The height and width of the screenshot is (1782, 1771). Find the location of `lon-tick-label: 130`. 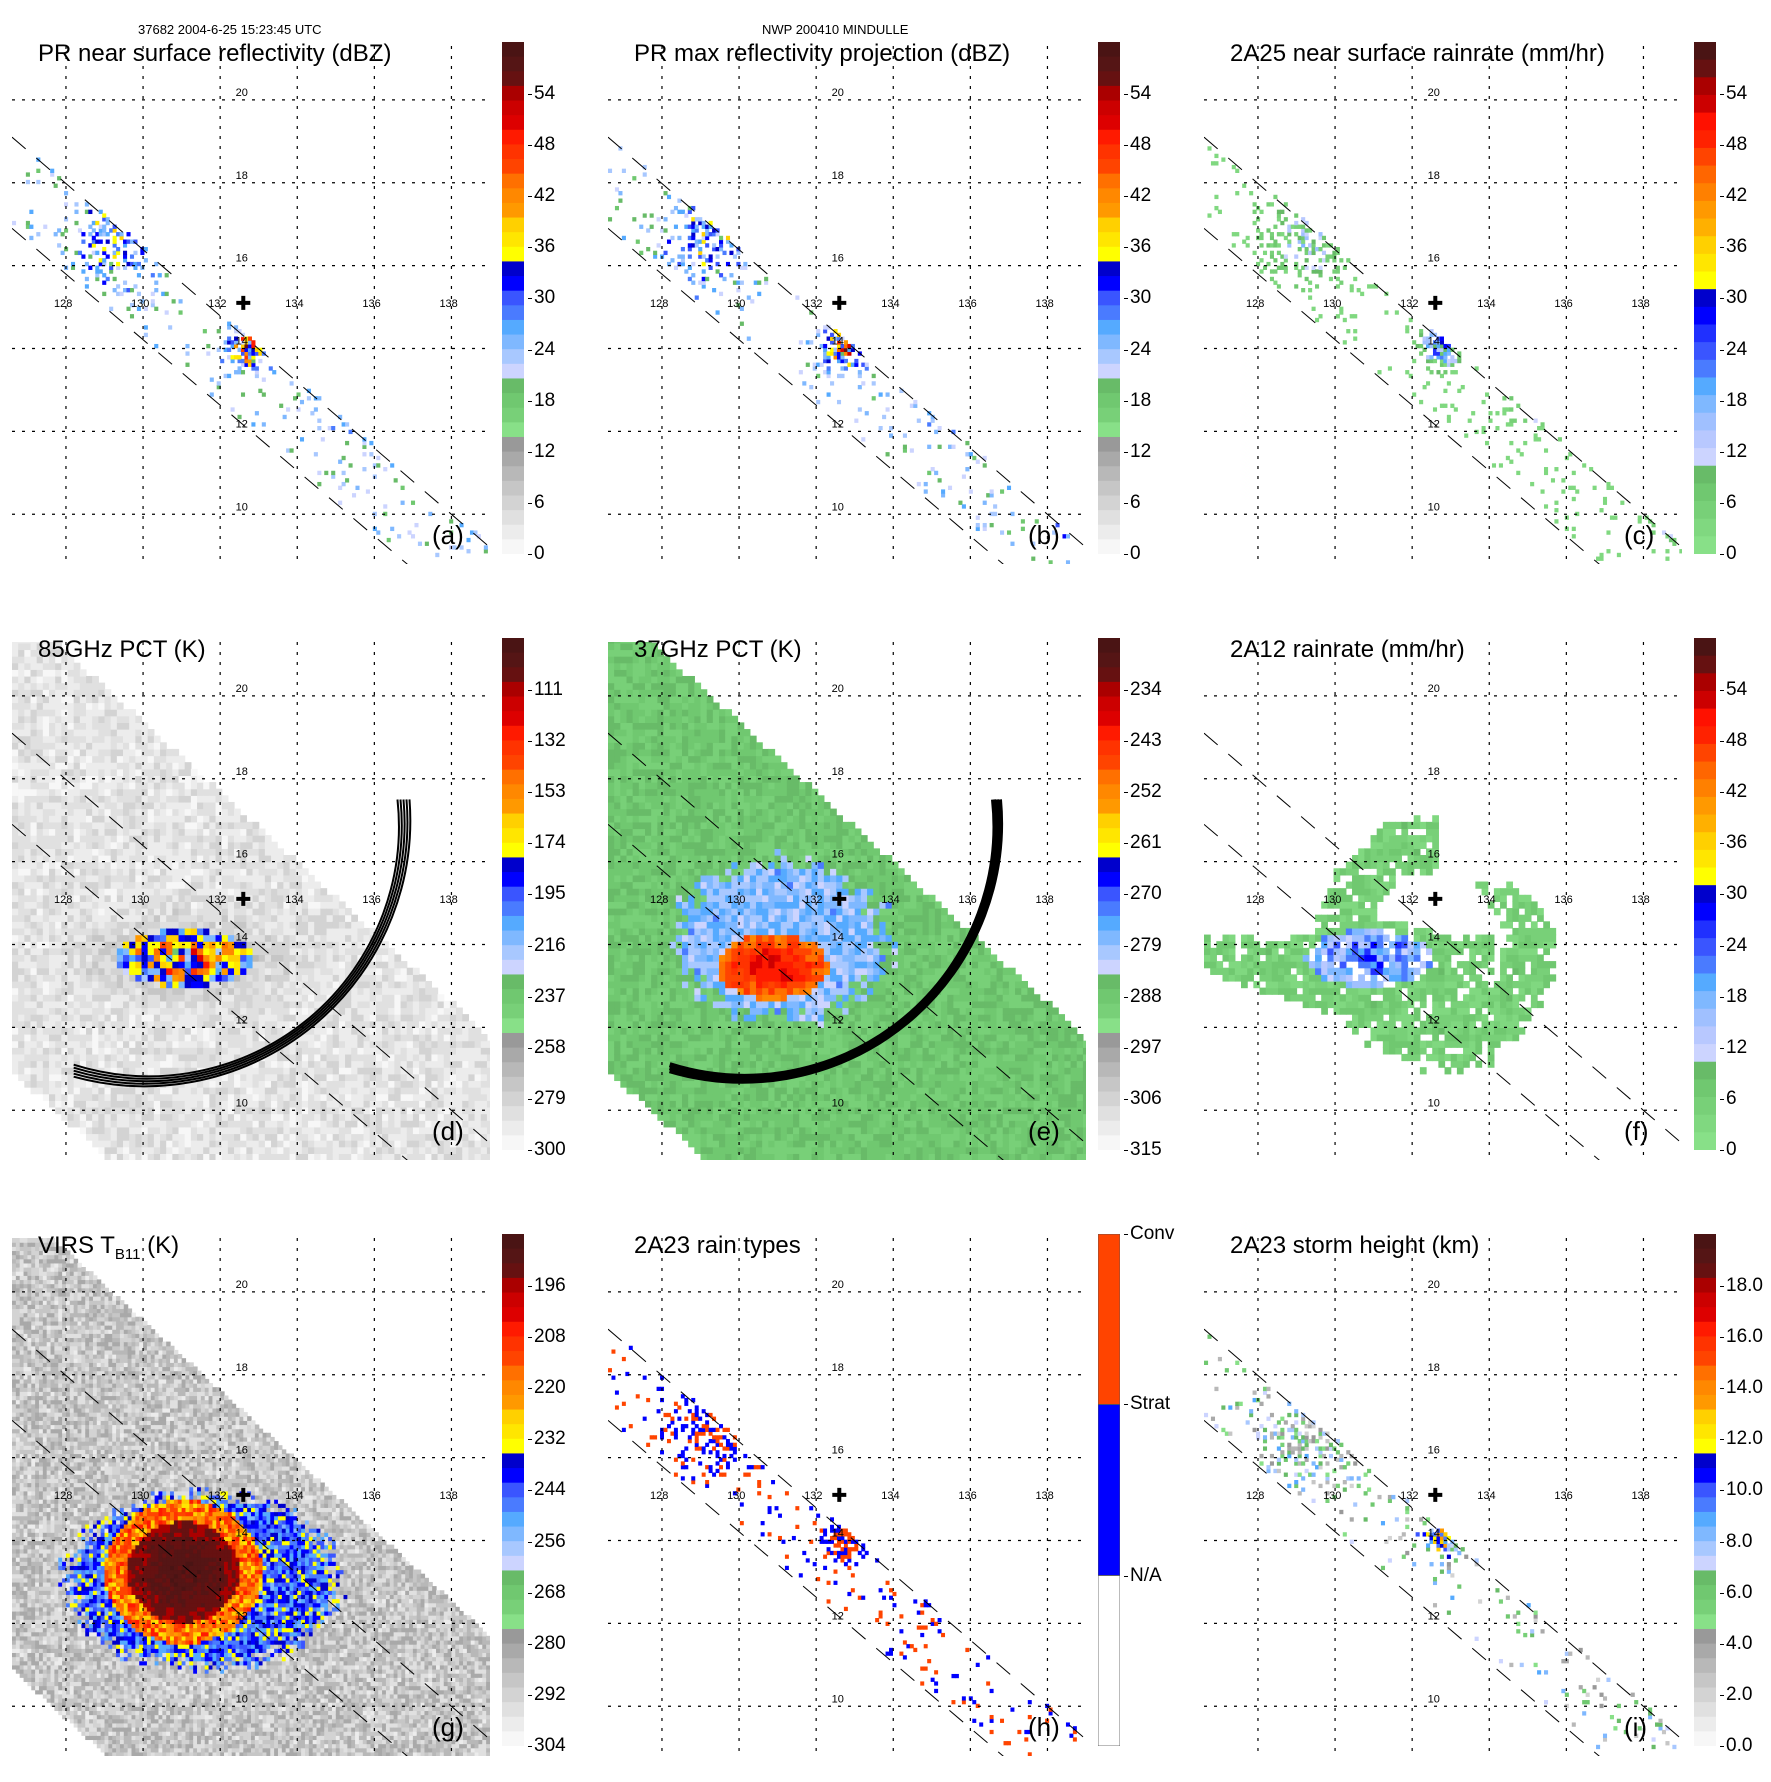

lon-tick-label: 130 is located at coordinates (140, 1496).